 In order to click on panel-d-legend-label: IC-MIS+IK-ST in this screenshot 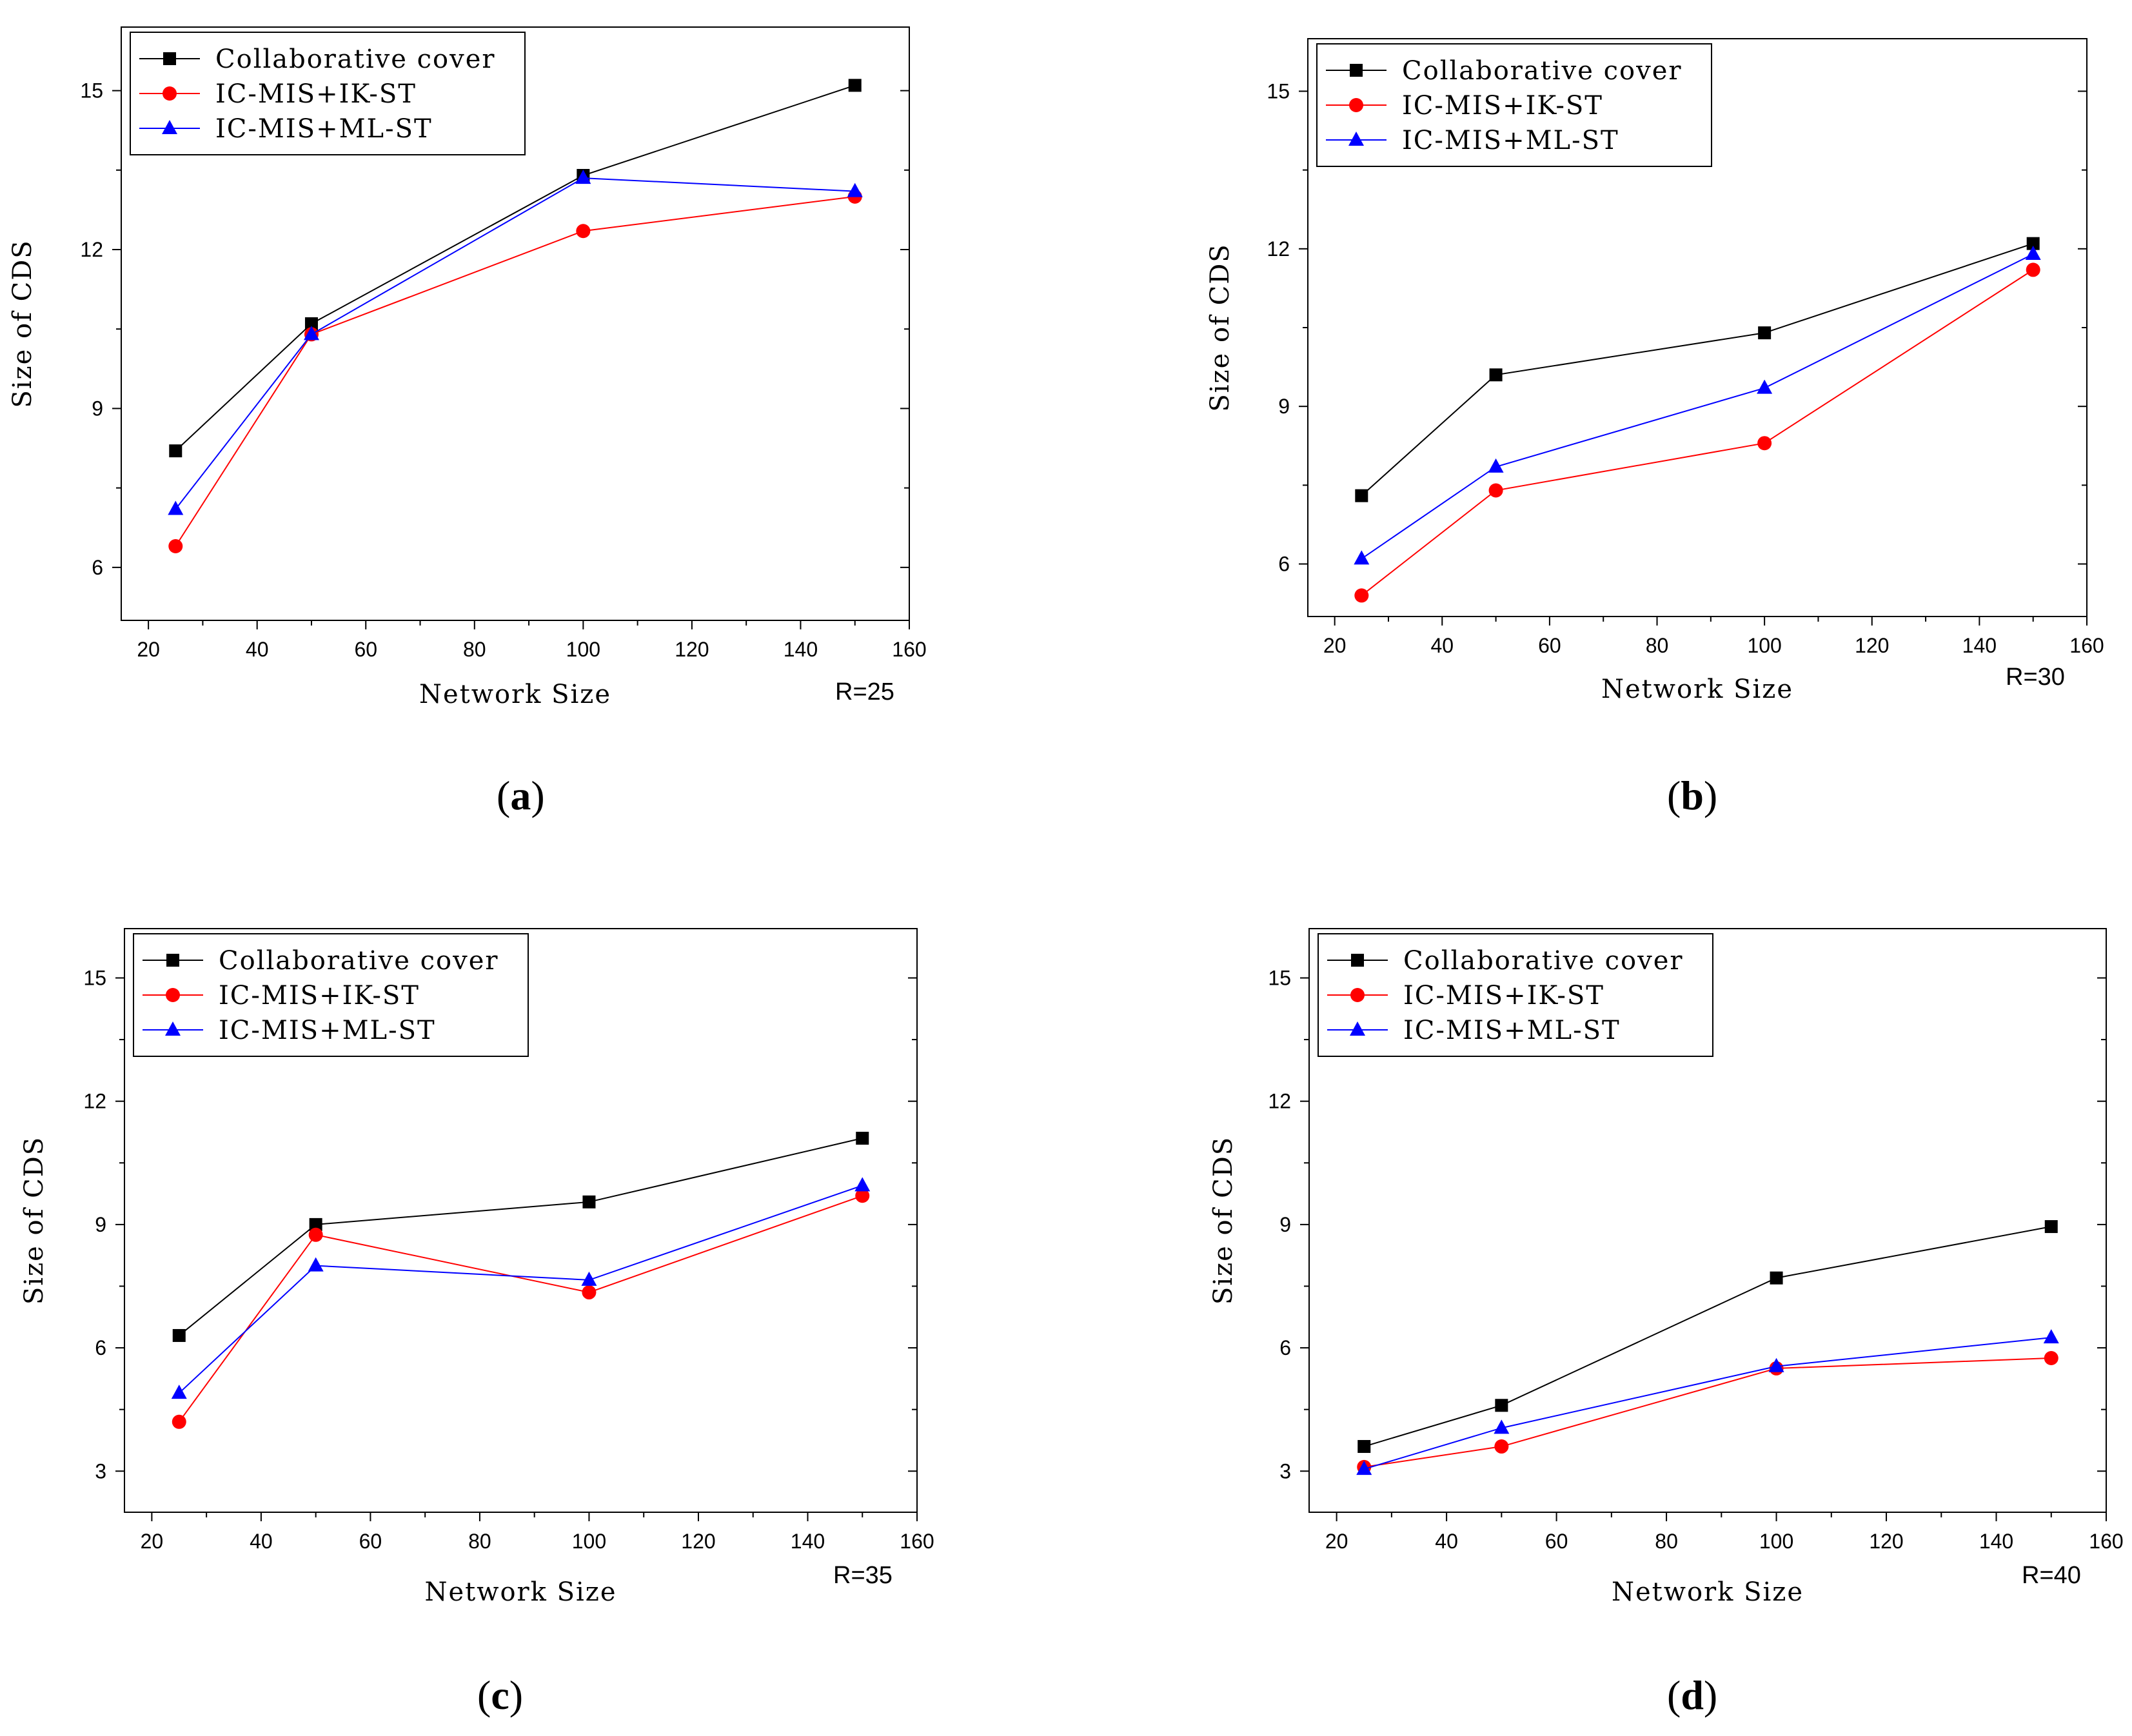, I will do `click(1503, 996)`.